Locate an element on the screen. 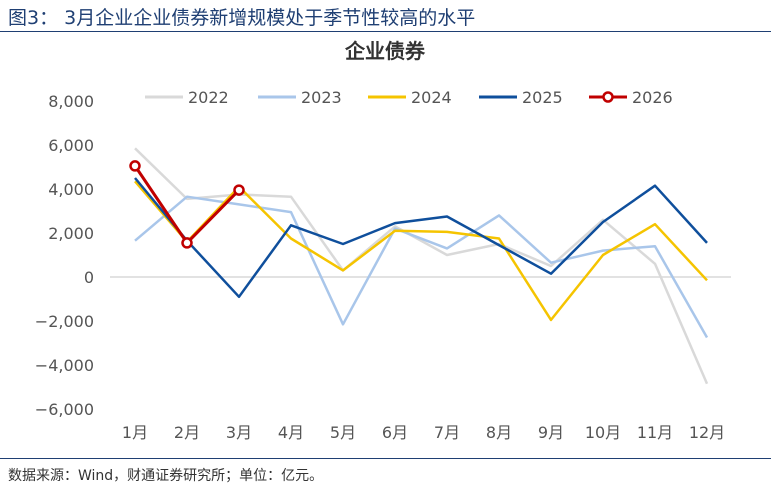 This screenshot has height=490, width=771. bottom-divider is located at coordinates (385, 458).